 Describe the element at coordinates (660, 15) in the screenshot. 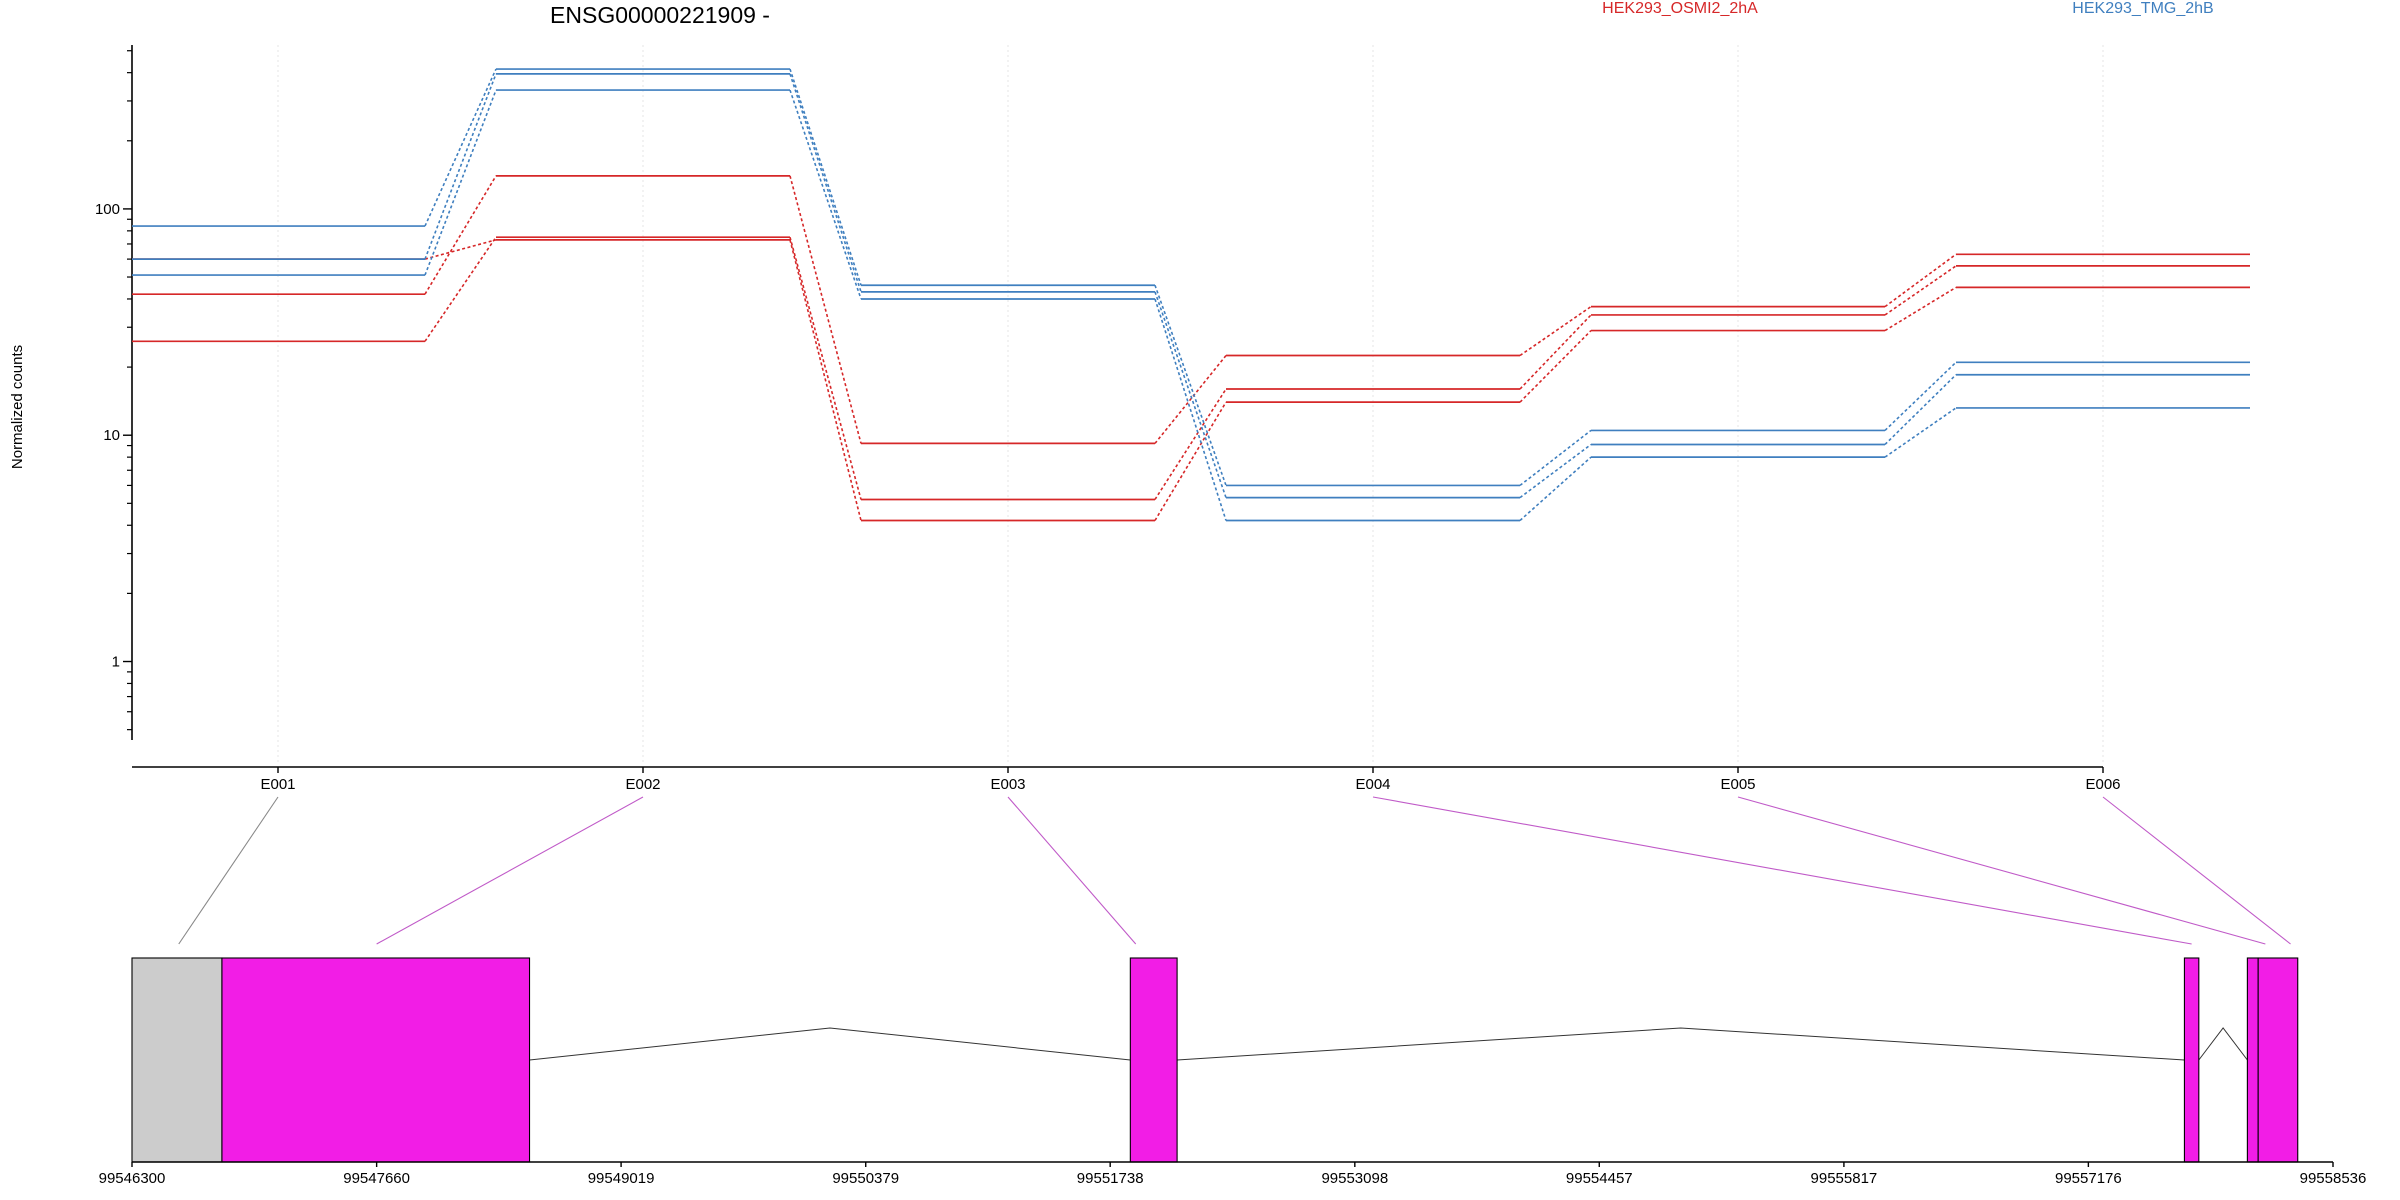

I see `chart-title: ENSG00000221909 -` at that location.